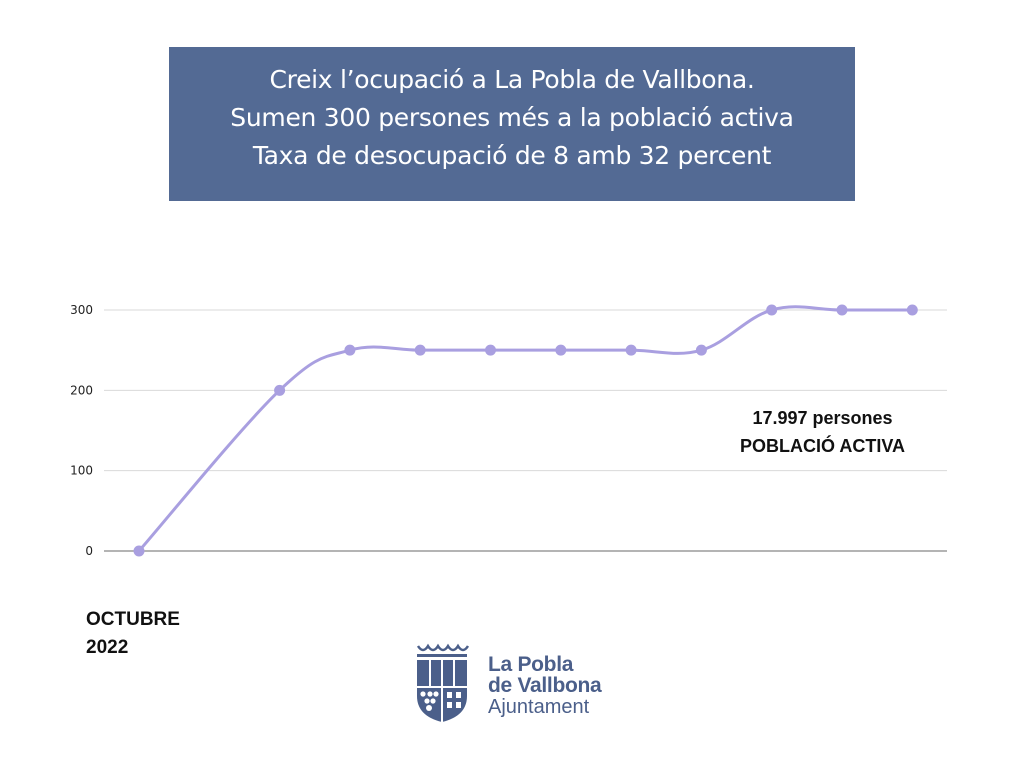  What do you see at coordinates (443, 682) in the screenshot?
I see `coat-of-arms-icon` at bounding box center [443, 682].